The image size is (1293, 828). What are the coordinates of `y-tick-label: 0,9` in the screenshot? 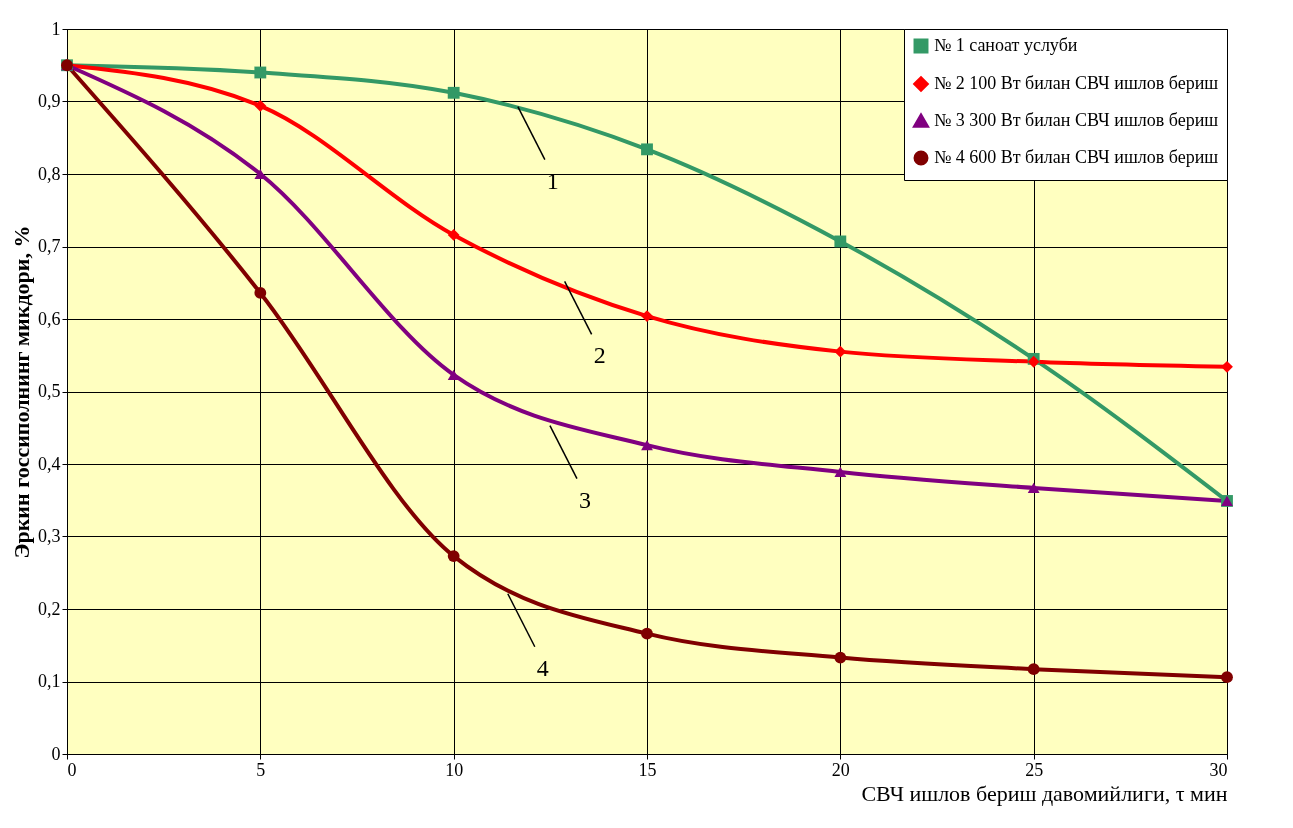 It's located at (49, 101).